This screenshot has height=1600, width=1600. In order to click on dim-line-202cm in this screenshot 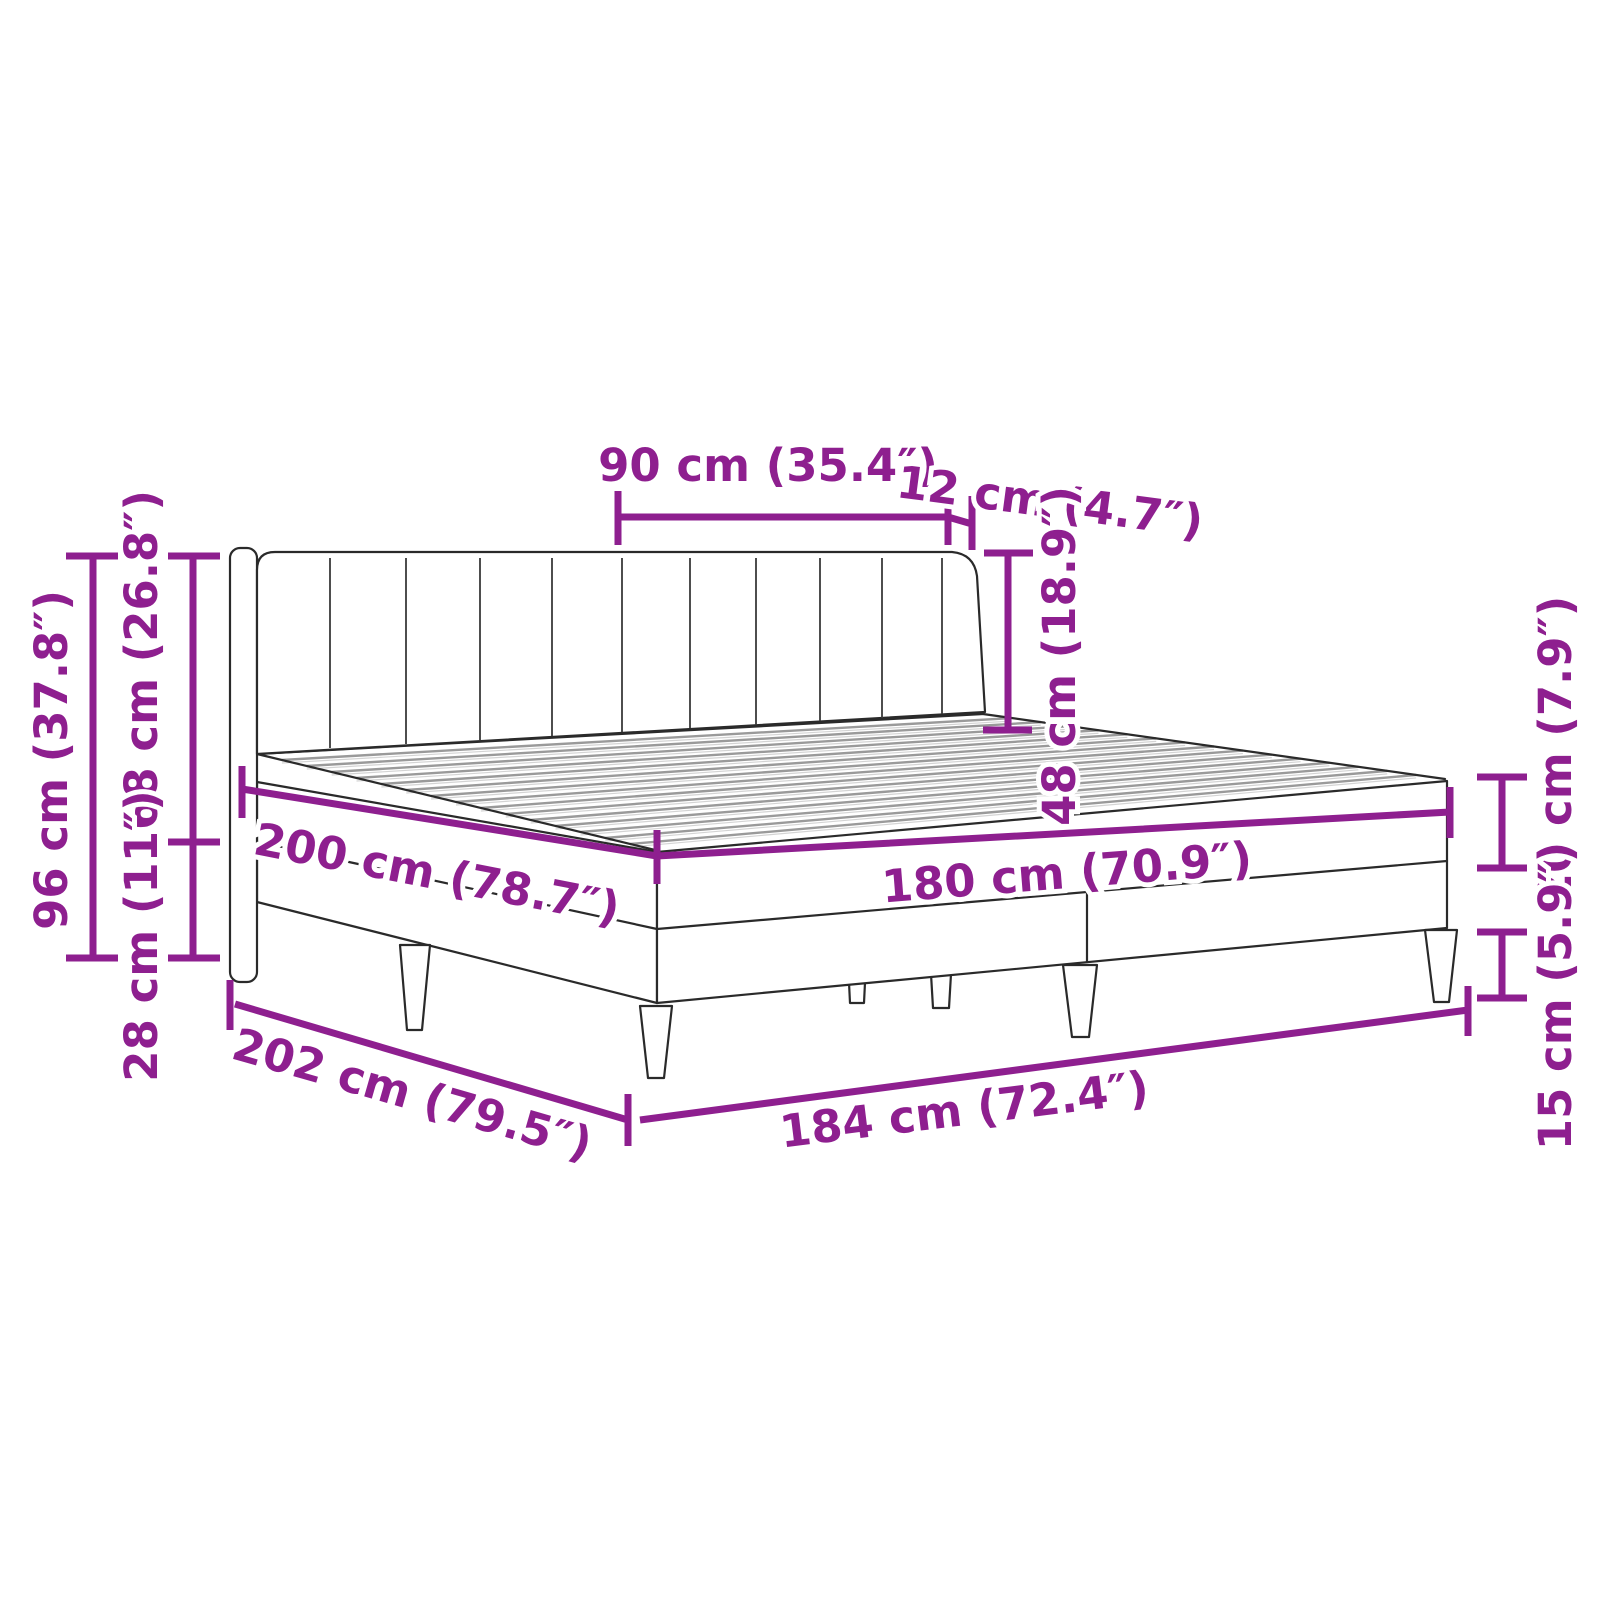, I will do `click(429, 1063)`.